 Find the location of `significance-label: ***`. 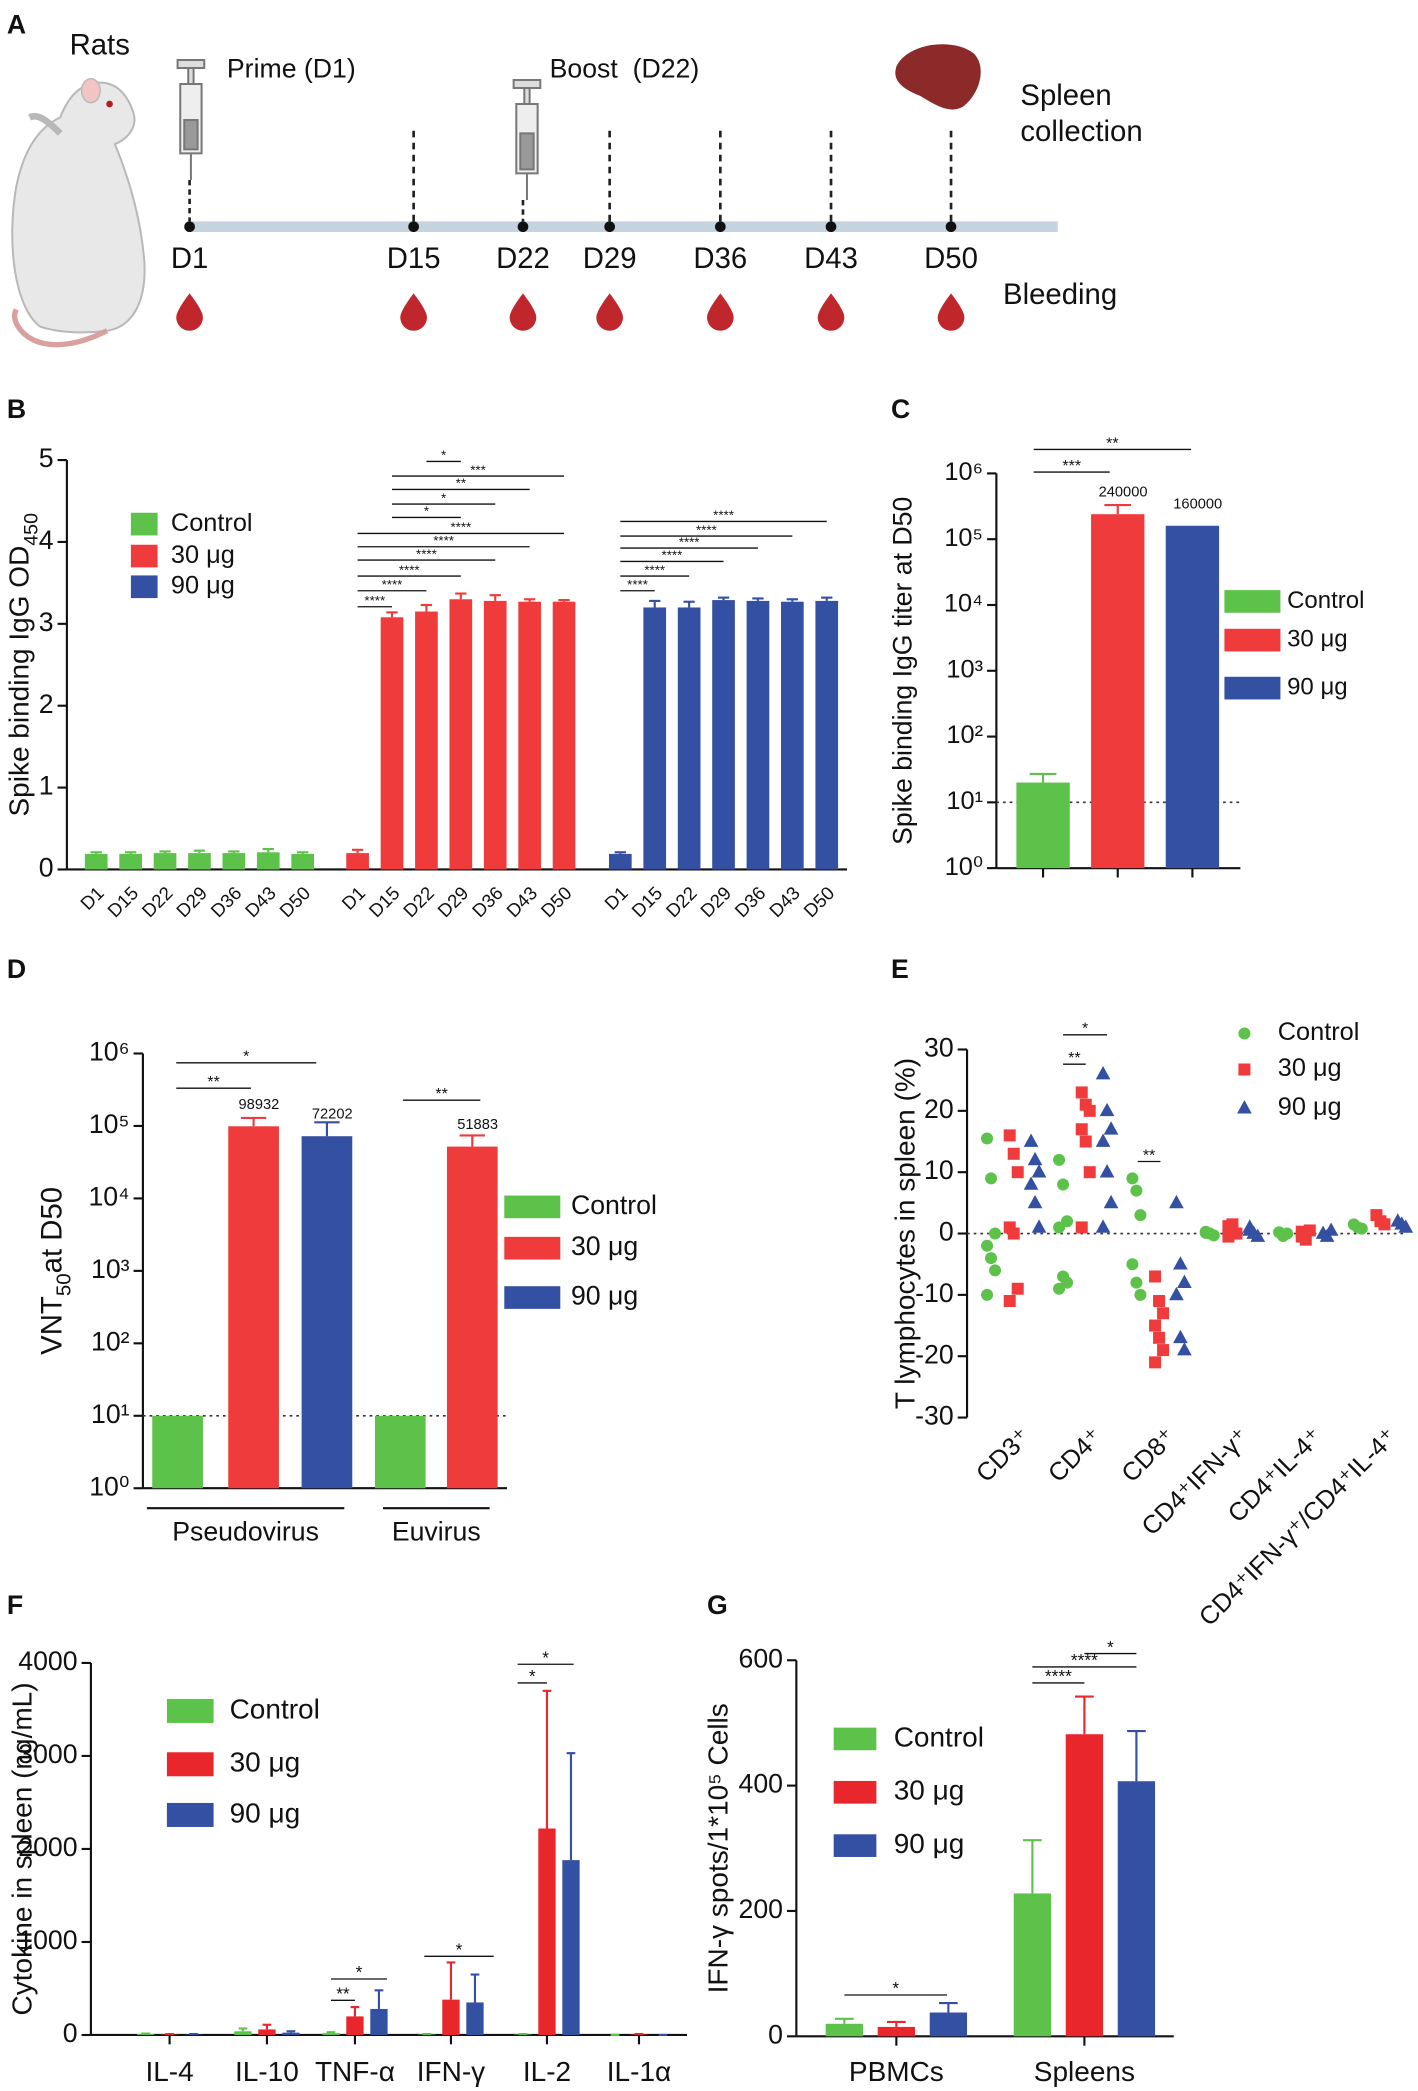

significance-label: *** is located at coordinates (1071, 466).